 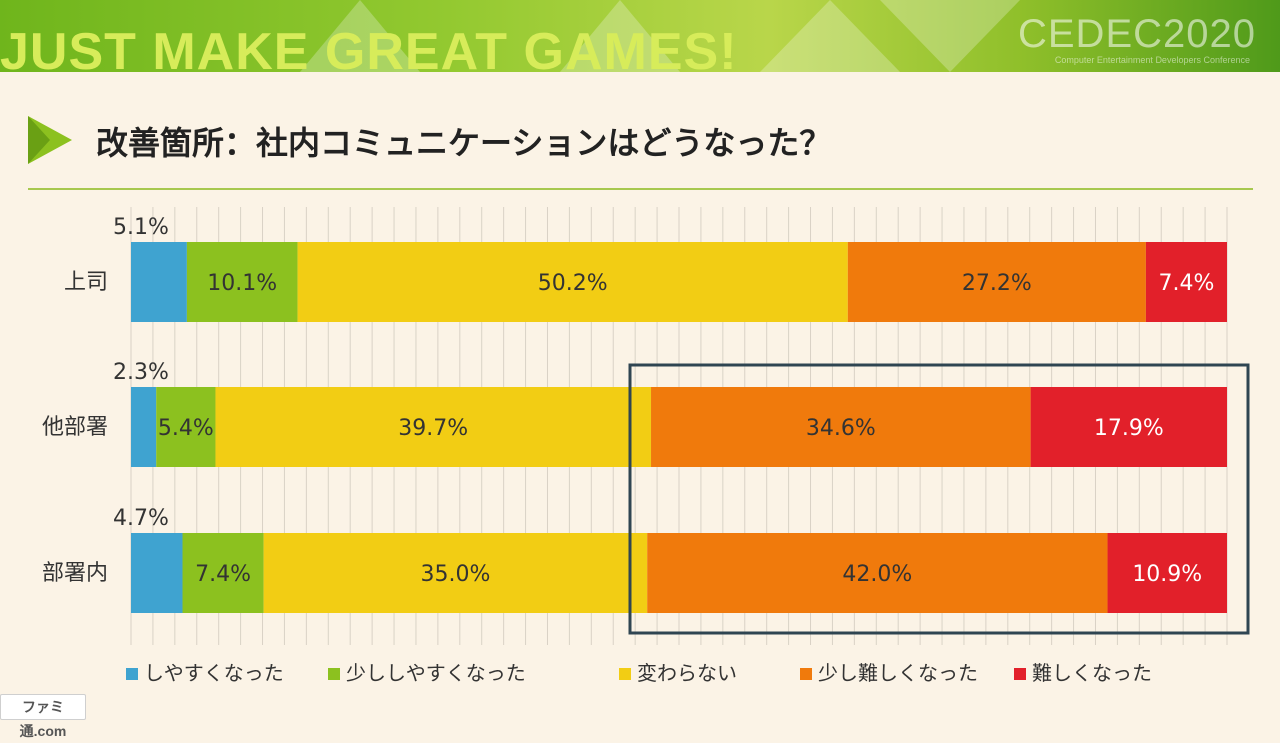 What do you see at coordinates (141, 227) in the screenshot?
I see `data-label: 5.1%` at bounding box center [141, 227].